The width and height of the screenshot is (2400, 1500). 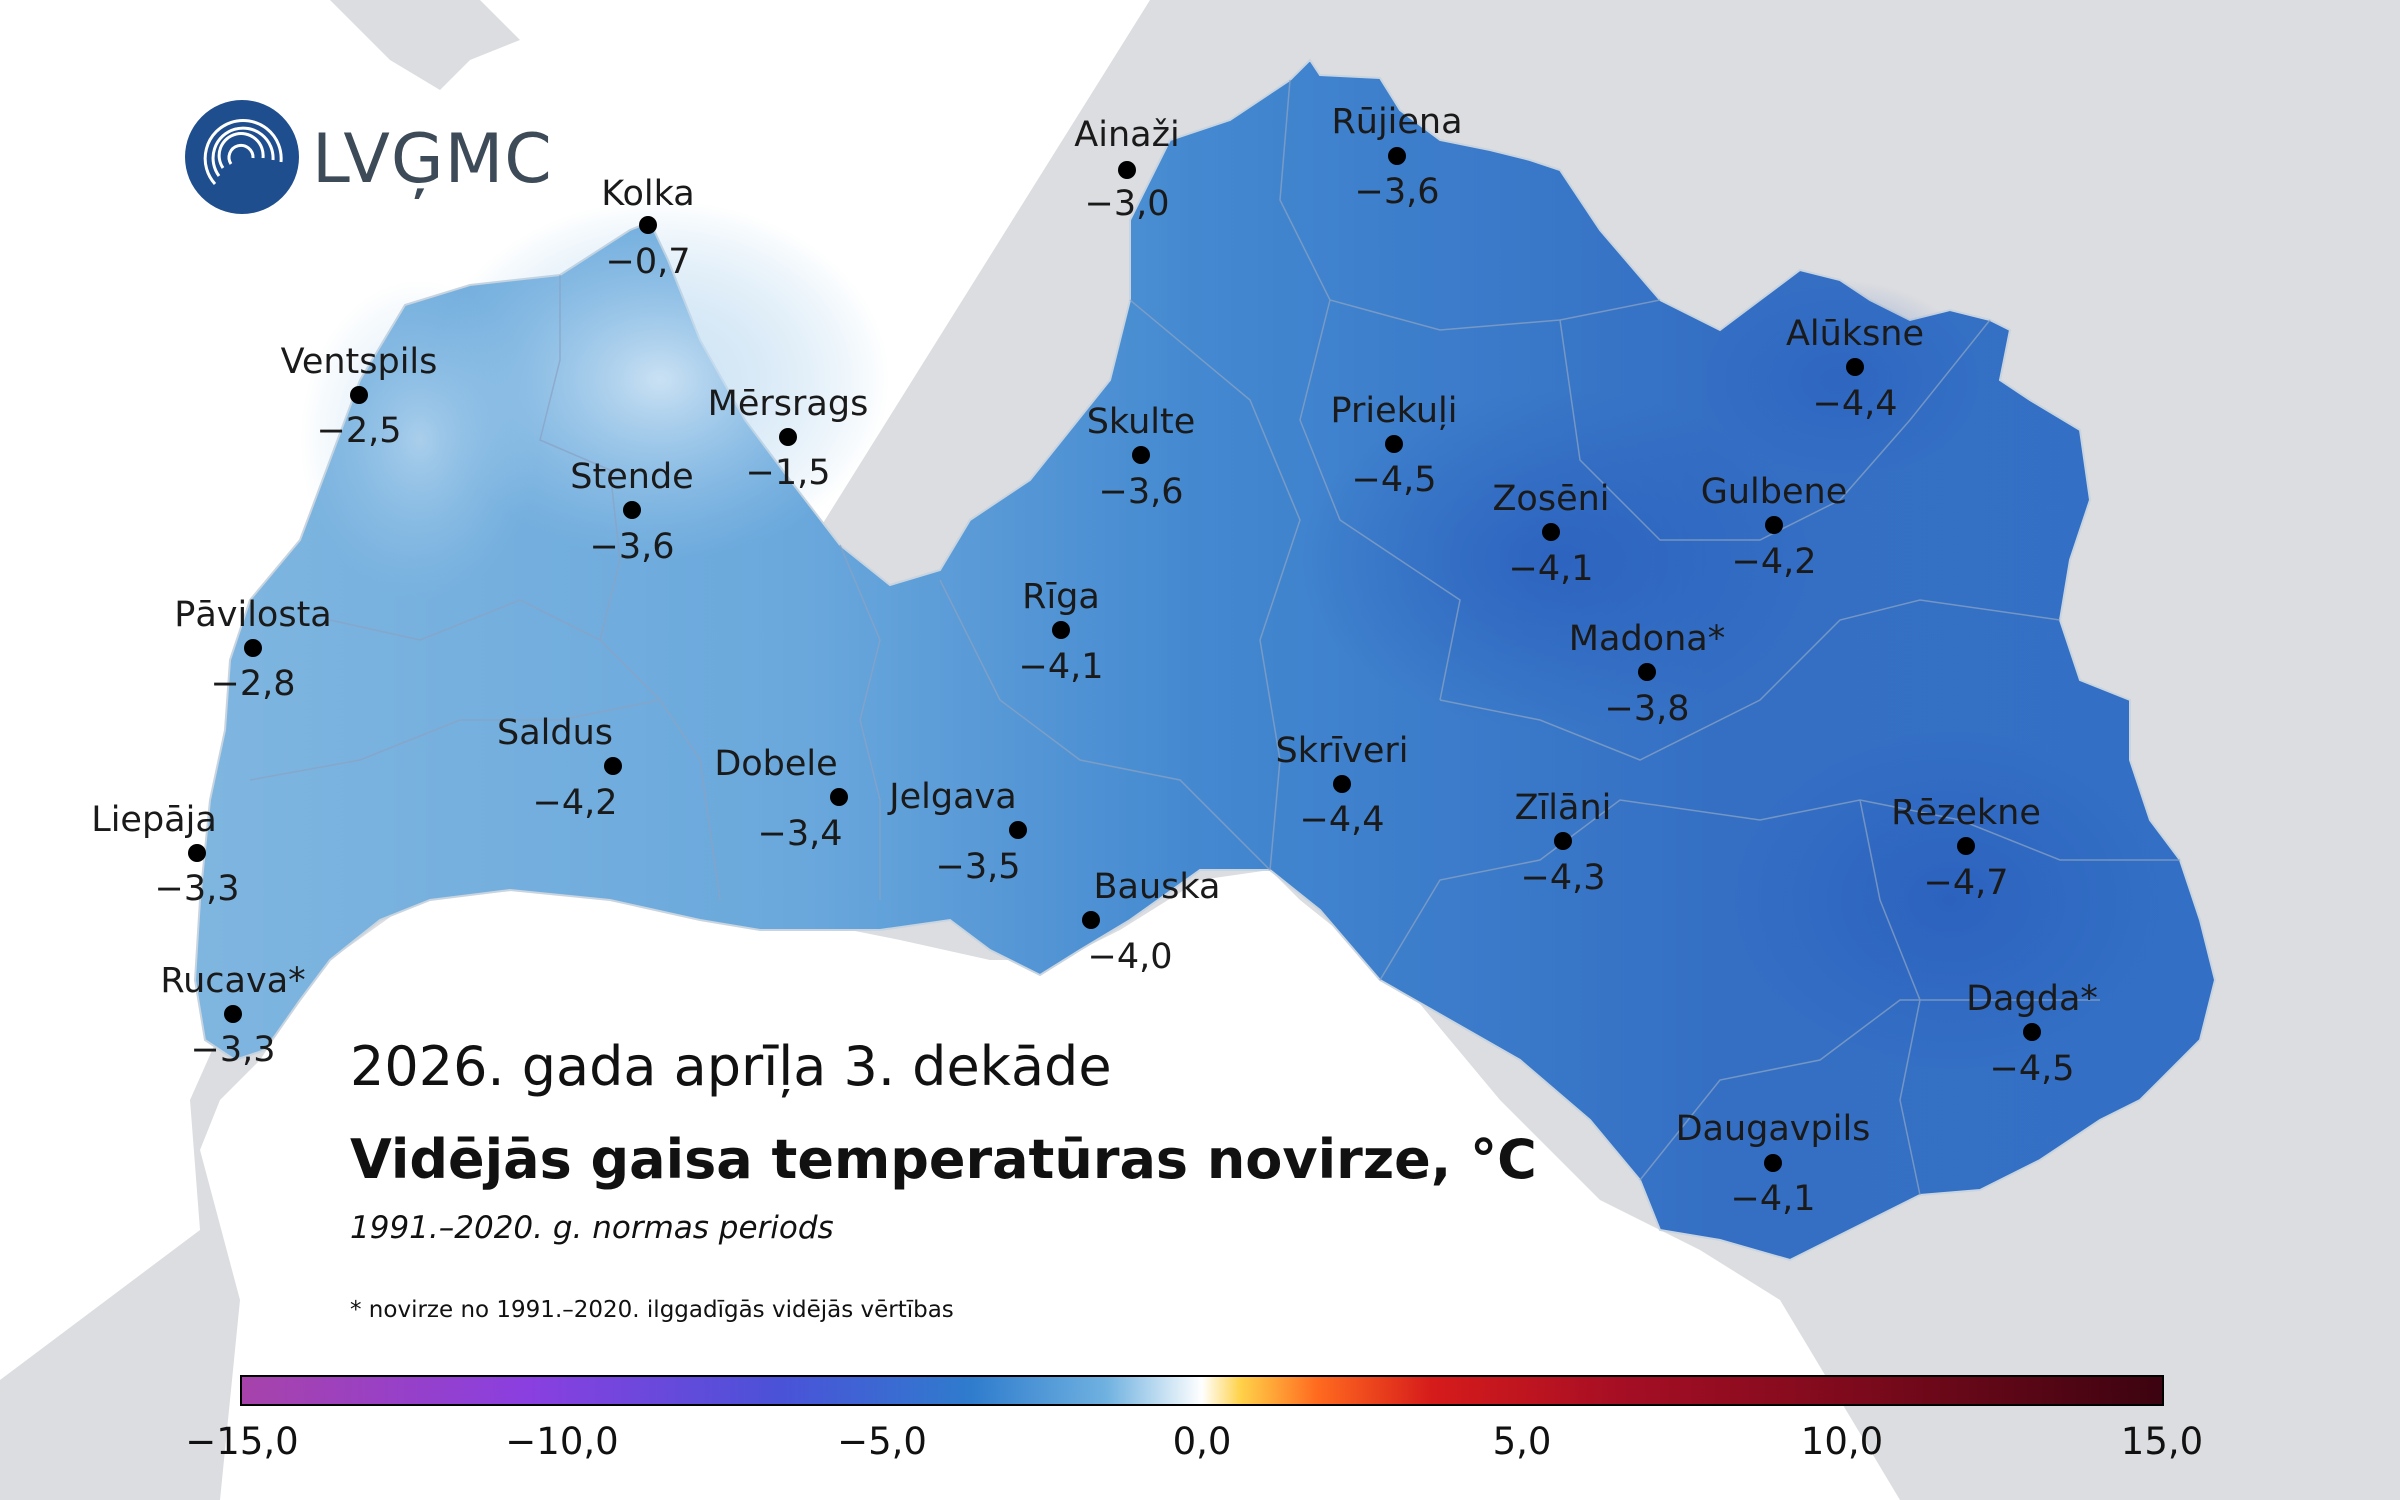 I want to click on station-madona: Madona* −3,8, so click(x=1647, y=674).